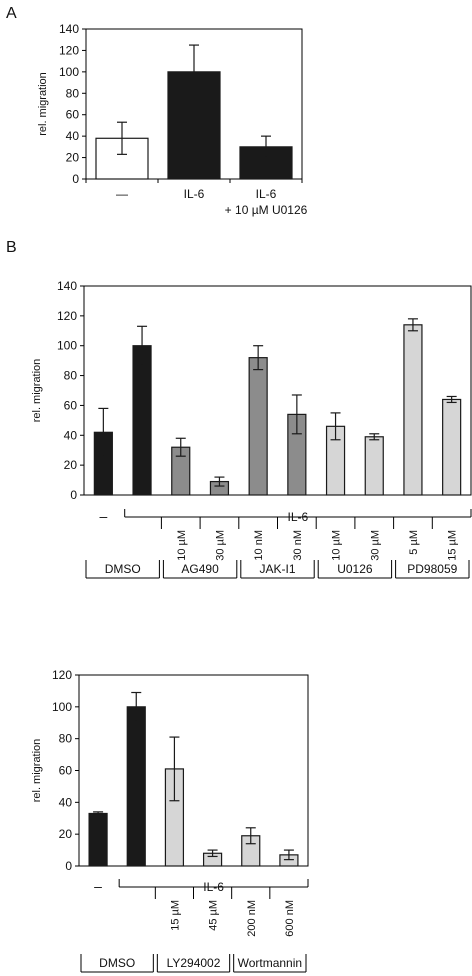 This screenshot has height=976, width=472. I want to click on concentration-label: 5 µM, so click(414, 542).